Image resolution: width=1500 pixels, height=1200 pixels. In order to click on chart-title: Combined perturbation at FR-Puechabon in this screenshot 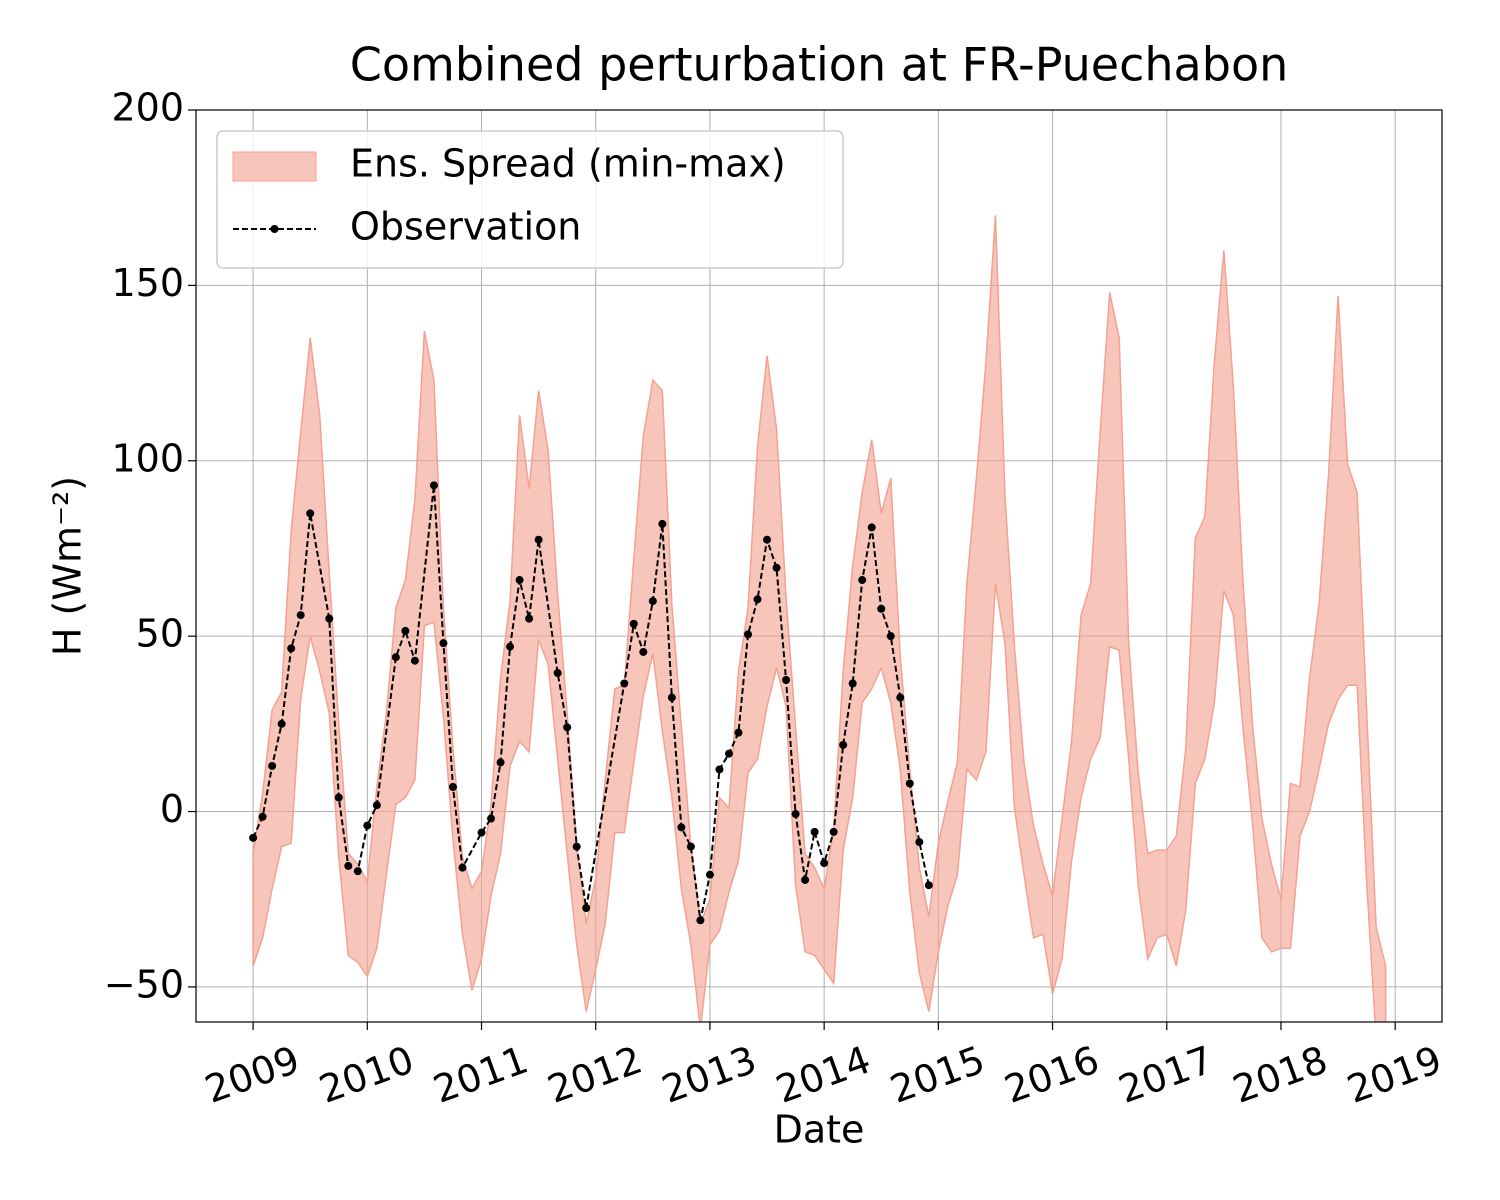, I will do `click(819, 65)`.